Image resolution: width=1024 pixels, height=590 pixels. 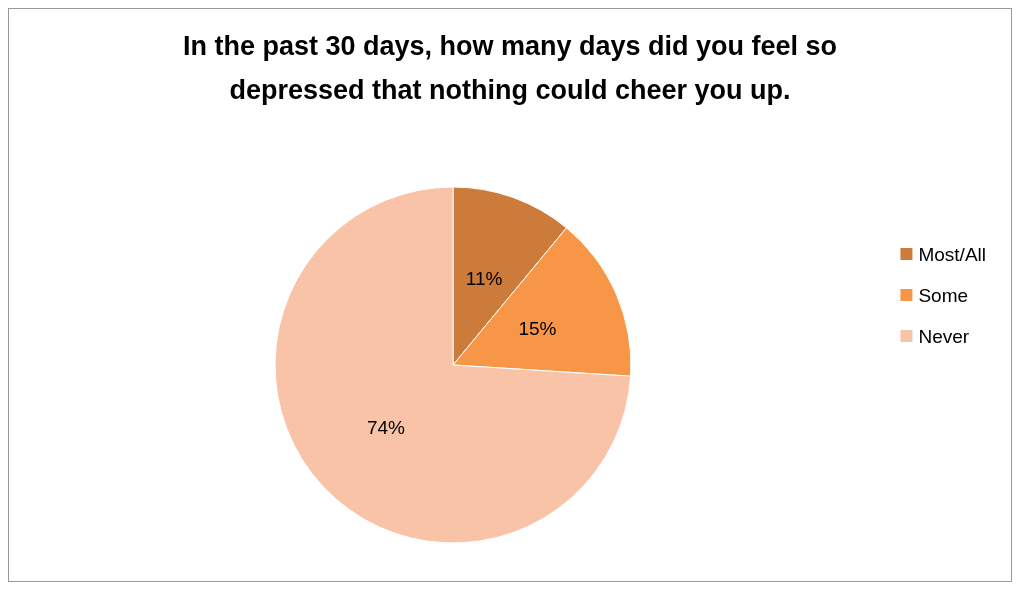 What do you see at coordinates (952, 254) in the screenshot?
I see `legend-label: Most/All` at bounding box center [952, 254].